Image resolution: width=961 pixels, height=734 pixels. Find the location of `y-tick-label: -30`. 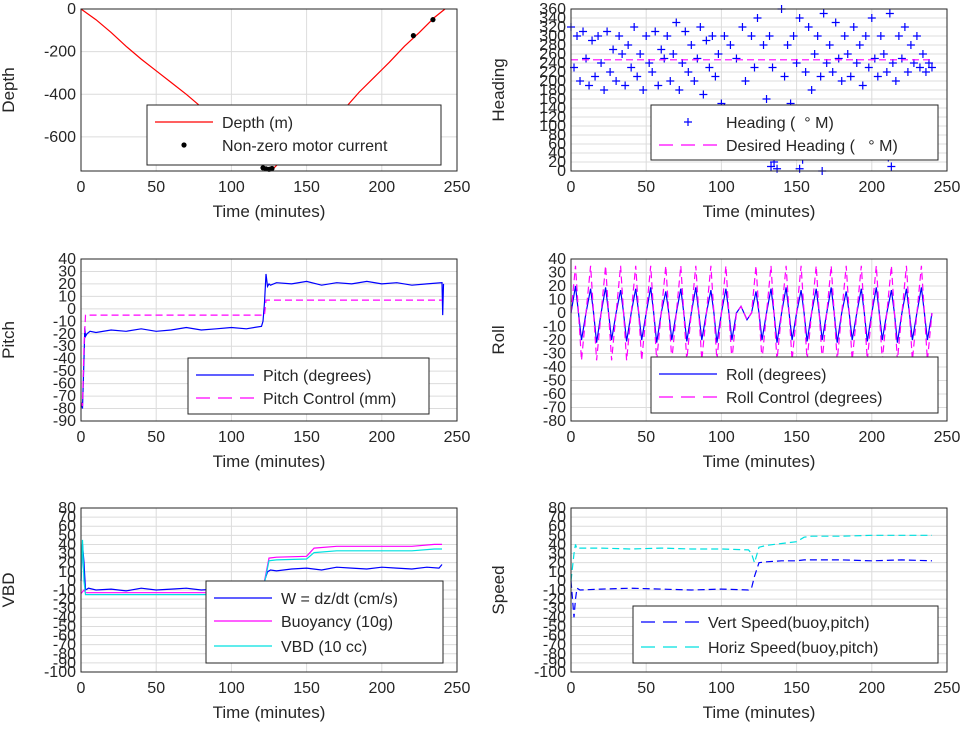

y-tick-label: -30 is located at coordinates (64, 608).